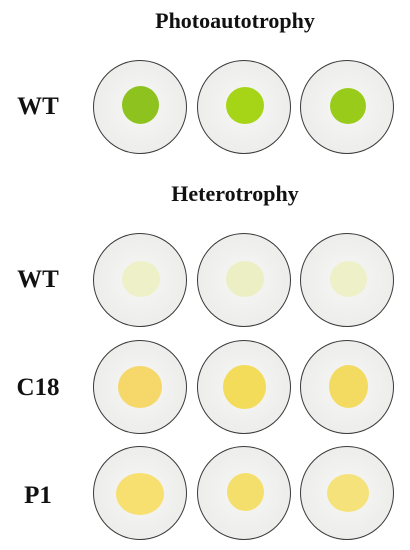  What do you see at coordinates (38, 387) in the screenshot?
I see `row-label-c18: C18` at bounding box center [38, 387].